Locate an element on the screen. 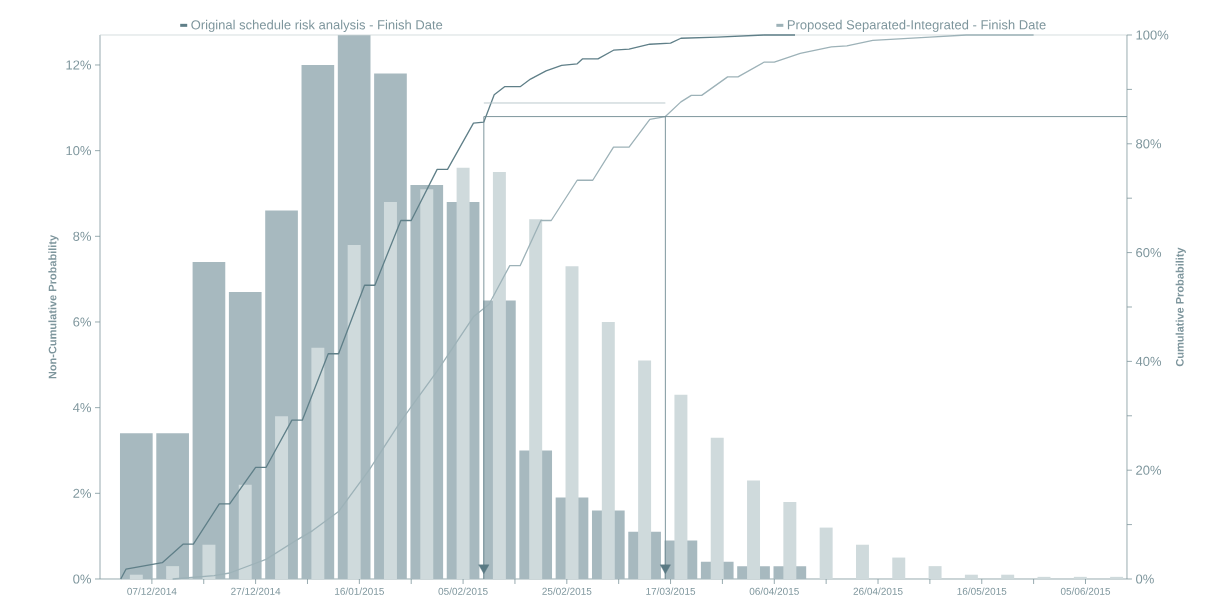  y2-tick-label: 0% is located at coordinates (1145, 579).